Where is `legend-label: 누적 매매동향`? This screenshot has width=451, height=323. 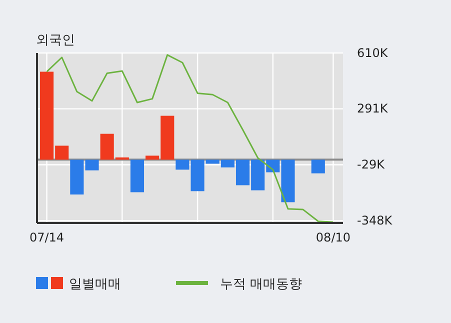
legend-label: 누적 매매동향 is located at coordinates (261, 284).